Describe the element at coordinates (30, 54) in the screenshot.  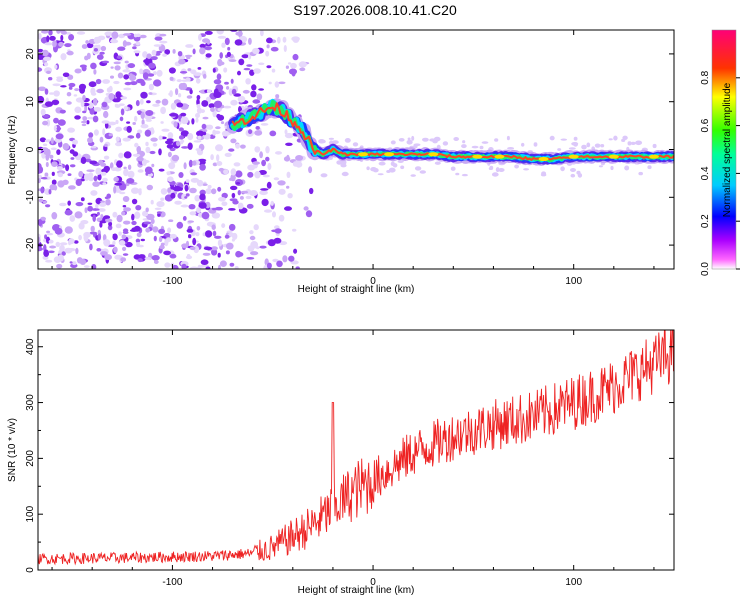
I see `spectrogram-y-tick-label: 20` at that location.